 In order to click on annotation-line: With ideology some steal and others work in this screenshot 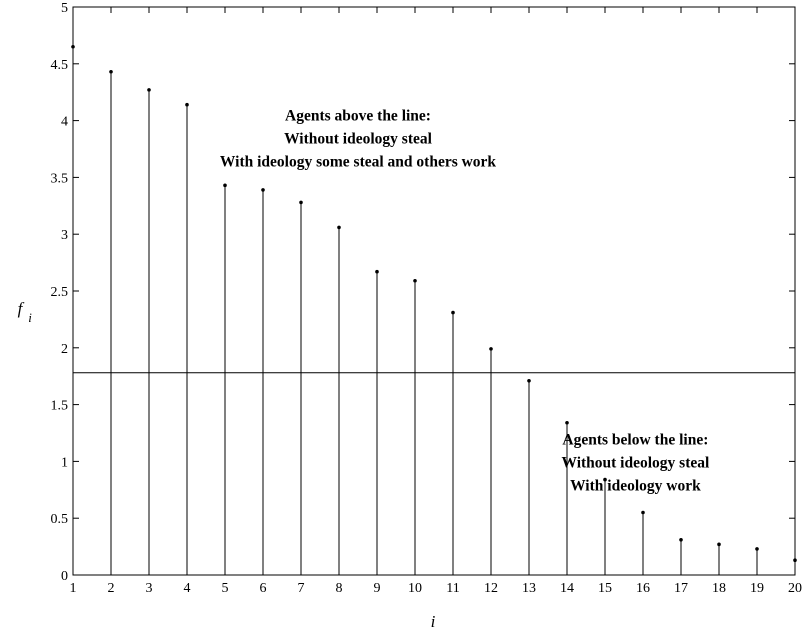, I will do `click(358, 162)`.